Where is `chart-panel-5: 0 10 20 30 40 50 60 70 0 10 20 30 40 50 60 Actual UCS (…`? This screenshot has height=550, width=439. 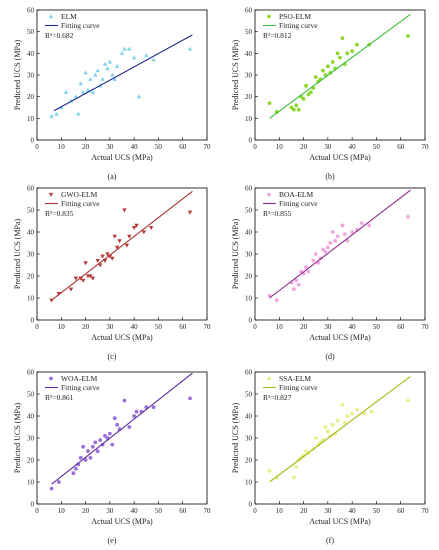
chart-panel-5: 0 10 20 30 40 50 60 70 0 10 20 30 40 50 60 Actual UCS (… is located at coordinates (112, 457).